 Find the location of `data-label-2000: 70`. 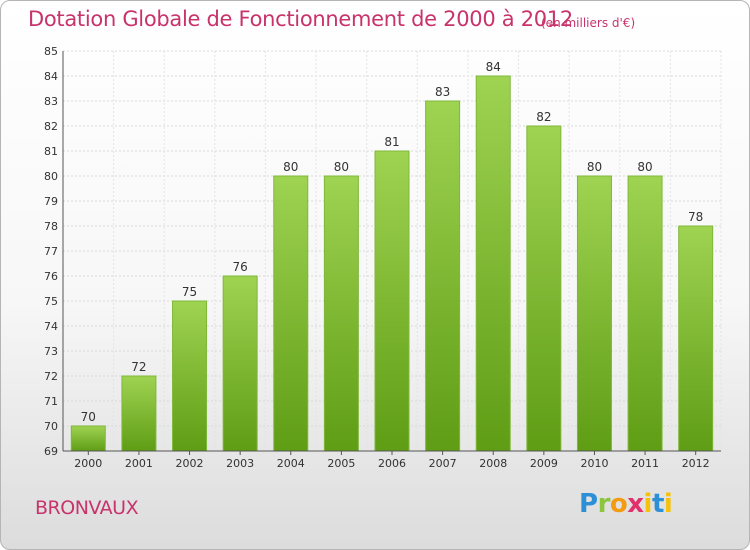

data-label-2000: 70 is located at coordinates (88, 417).